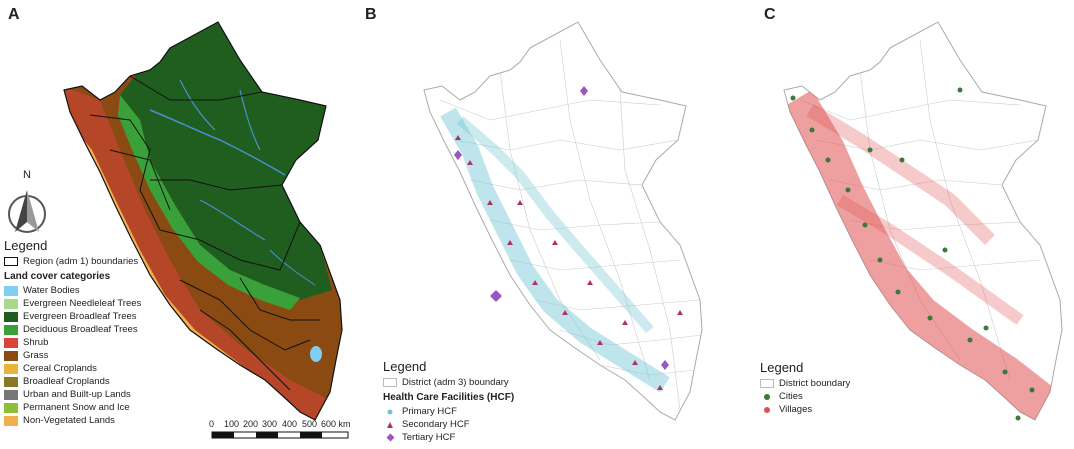 The height and width of the screenshot is (449, 1074). I want to click on tertiary-hcf-markers, so click(561, 228).